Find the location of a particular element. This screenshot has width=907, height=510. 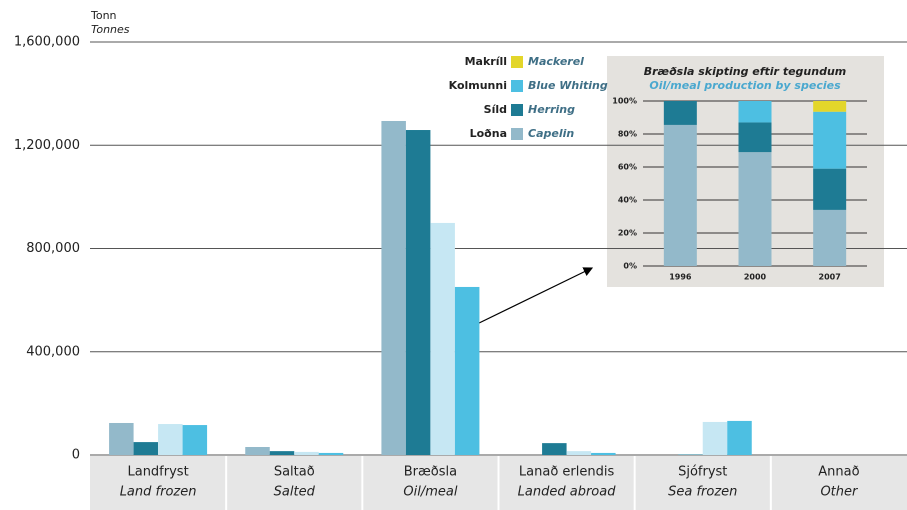

inset-y-tick-label: 0% is located at coordinates (630, 266).